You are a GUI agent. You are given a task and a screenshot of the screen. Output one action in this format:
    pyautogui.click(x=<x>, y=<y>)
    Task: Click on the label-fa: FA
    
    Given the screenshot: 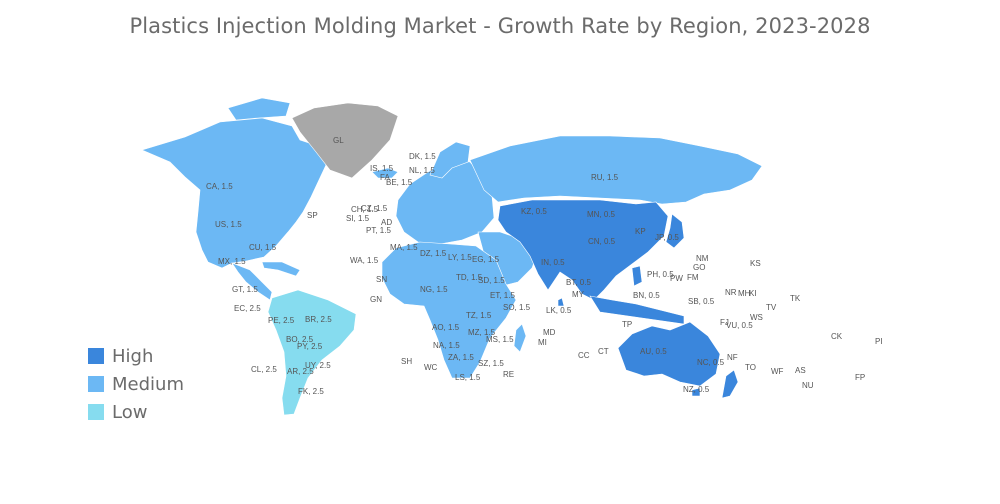 What is the action you would take?
    pyautogui.click(x=385, y=177)
    